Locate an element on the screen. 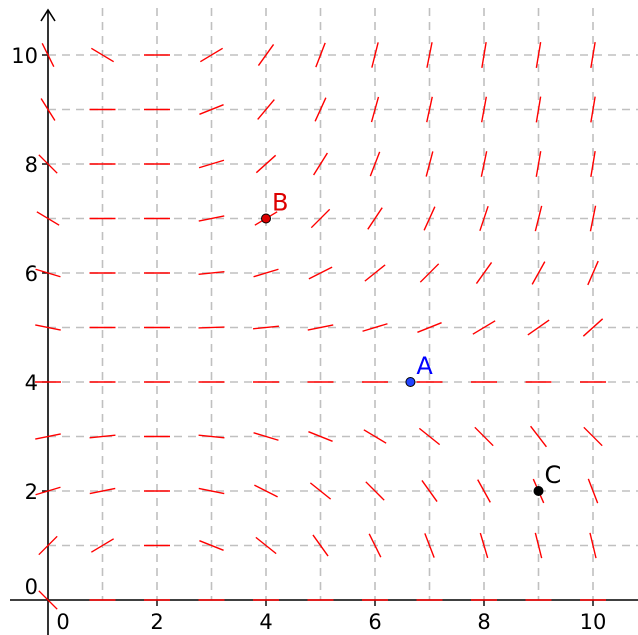 This screenshot has height=635, width=638. y-tick-label: 10 is located at coordinates (24, 56).